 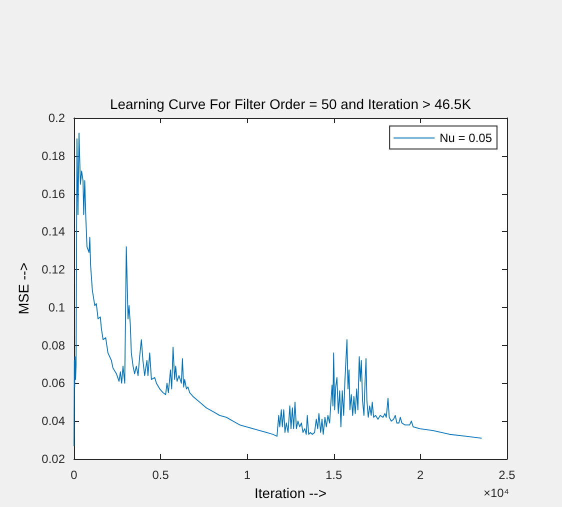 I want to click on y-tick-label: 0.2, so click(x=57, y=118).